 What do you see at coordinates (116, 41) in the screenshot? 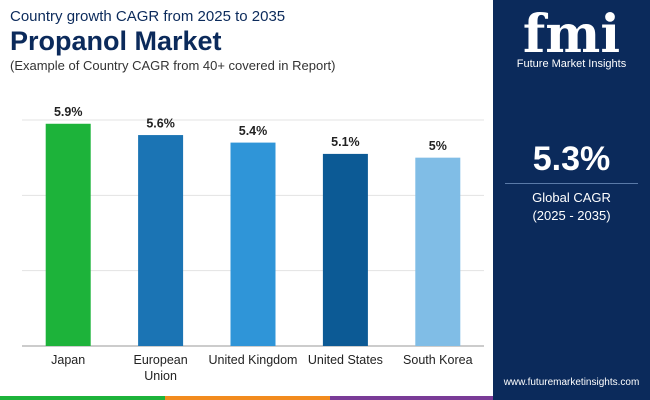
I see `chart-title: Propanol Market` at bounding box center [116, 41].